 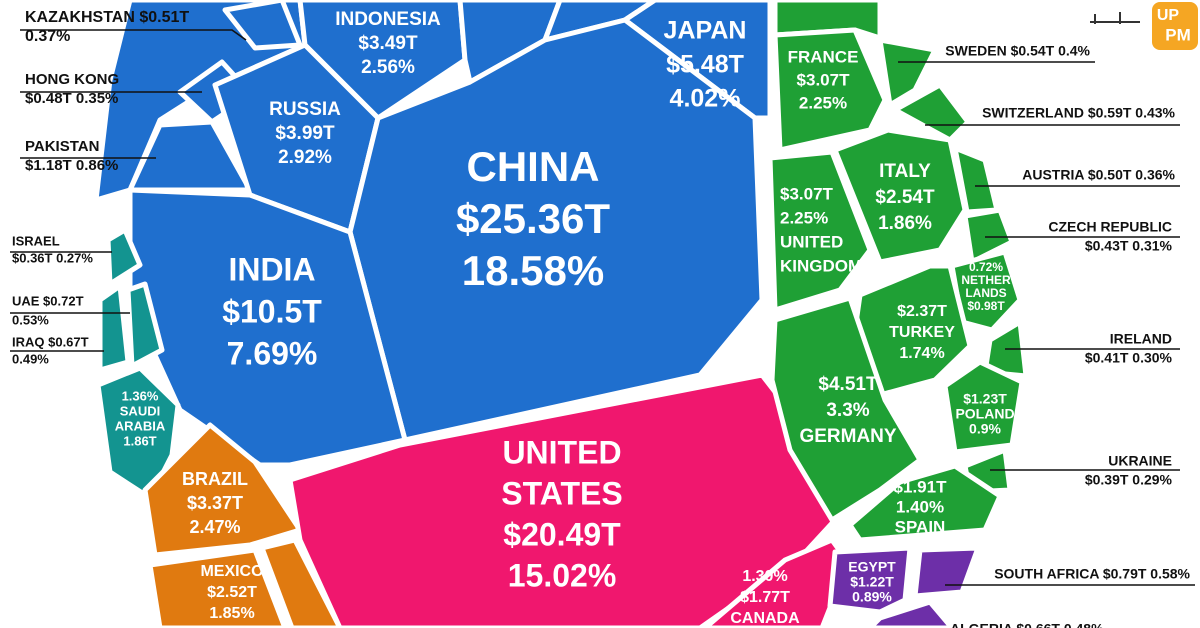 What do you see at coordinates (71, 98) in the screenshot?
I see `callout-label: $0.48T 0.35%` at bounding box center [71, 98].